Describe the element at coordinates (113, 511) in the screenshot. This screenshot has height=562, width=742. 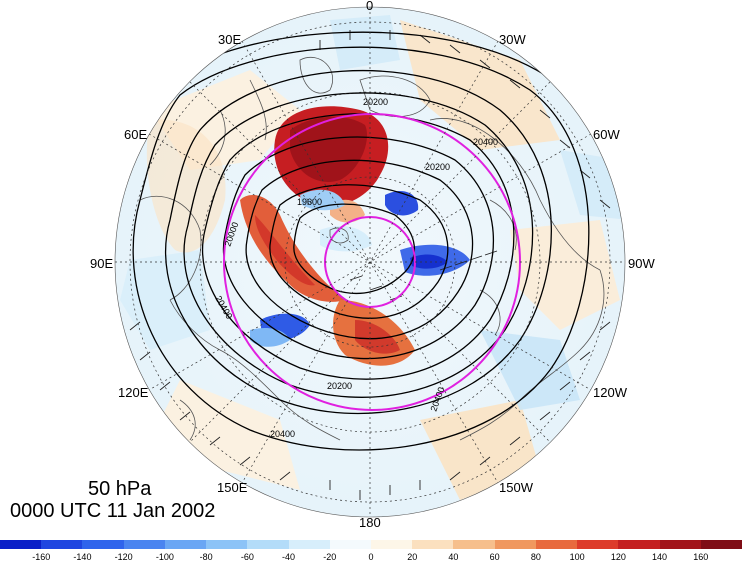
I see `valid-time-label: 0000 UTC 11 Jan 2002` at that location.